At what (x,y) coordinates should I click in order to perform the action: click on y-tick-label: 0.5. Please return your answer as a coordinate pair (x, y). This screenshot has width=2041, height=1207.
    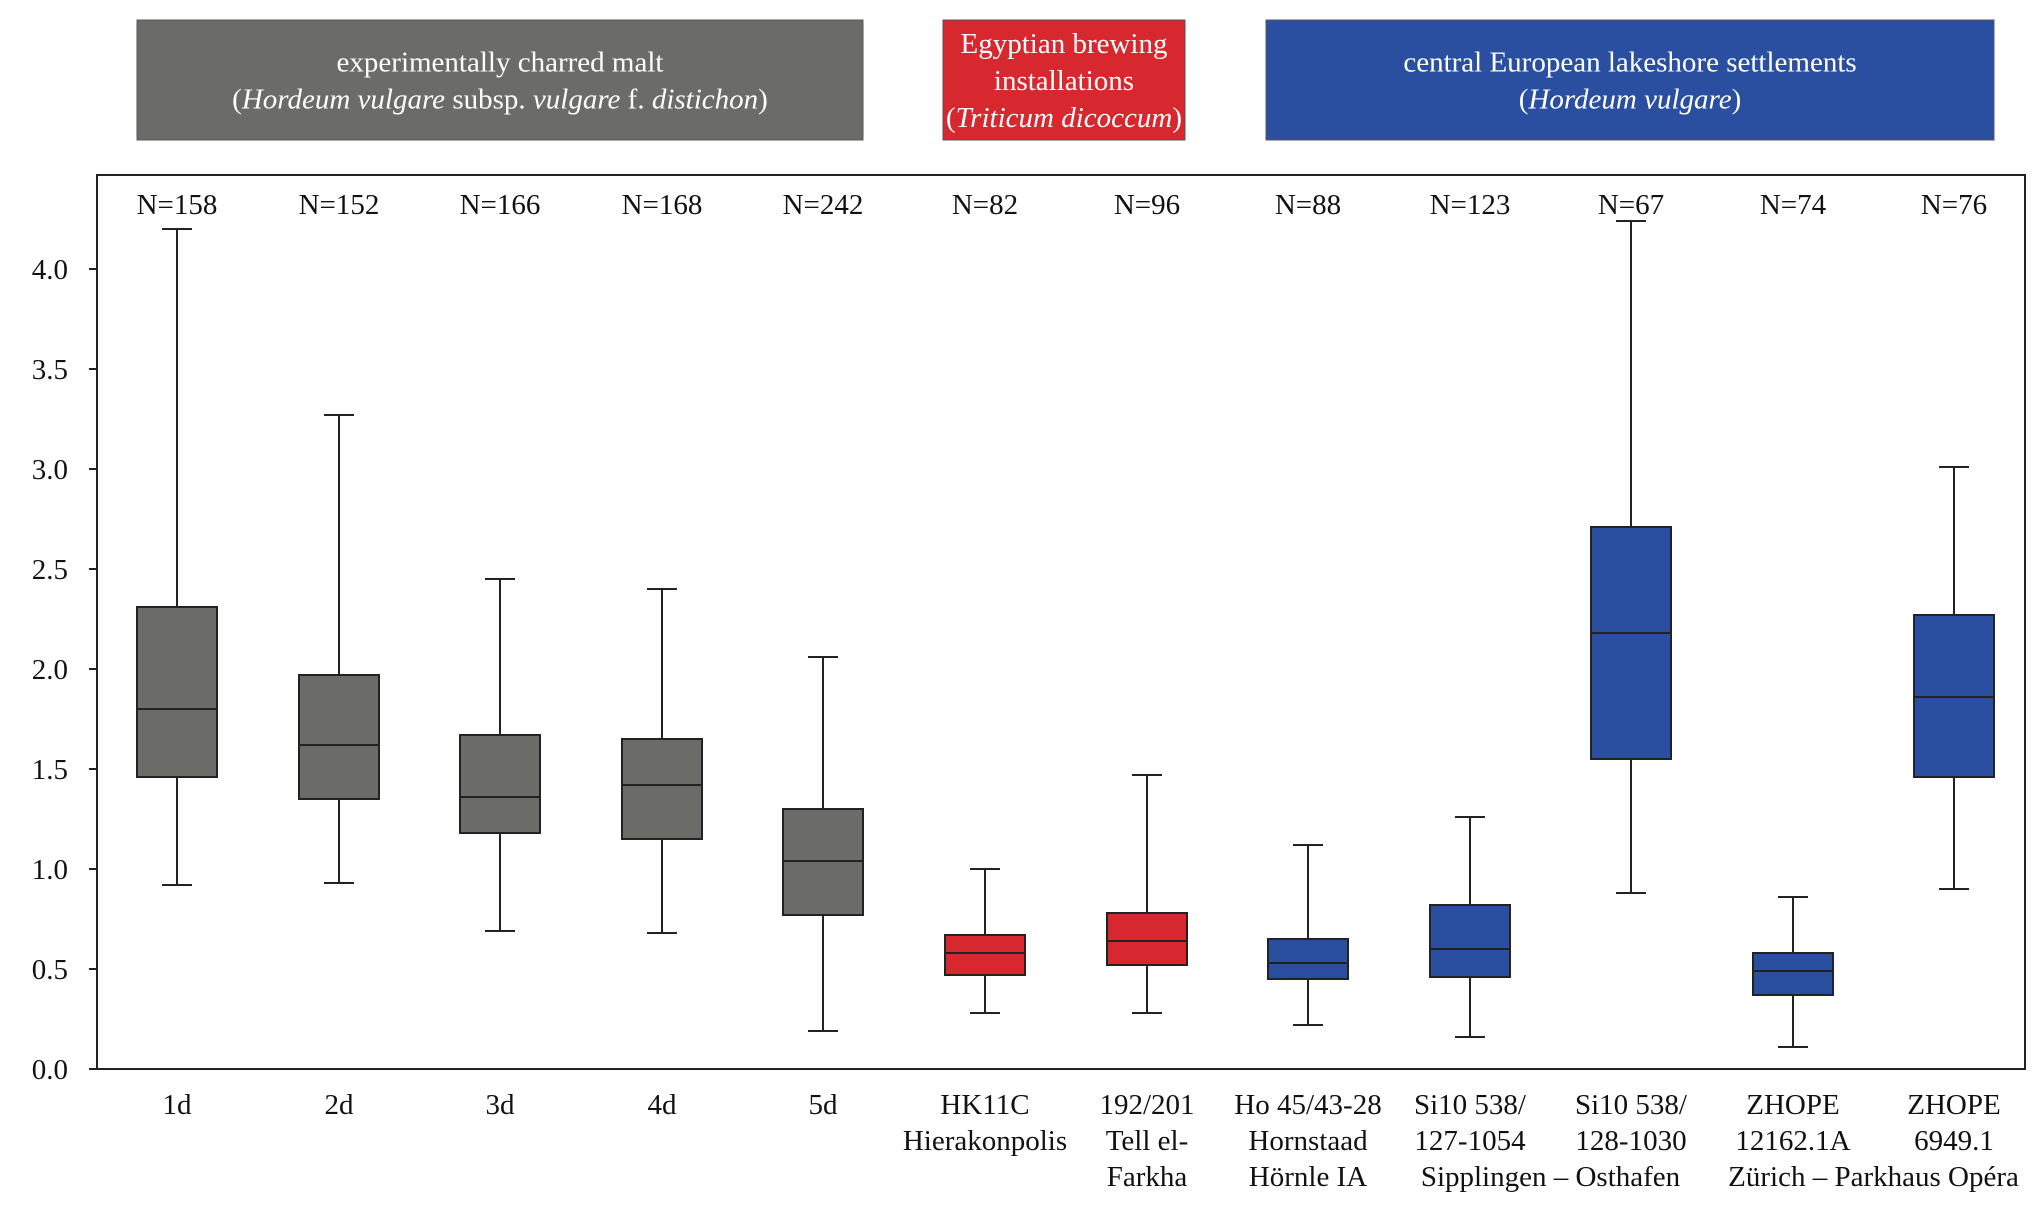
    Looking at the image, I should click on (50, 970).